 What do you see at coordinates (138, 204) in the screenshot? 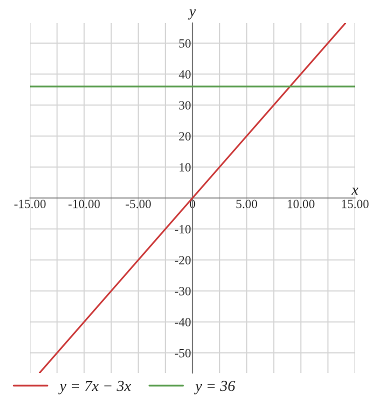
I see `x-tick-label: -5.00` at bounding box center [138, 204].